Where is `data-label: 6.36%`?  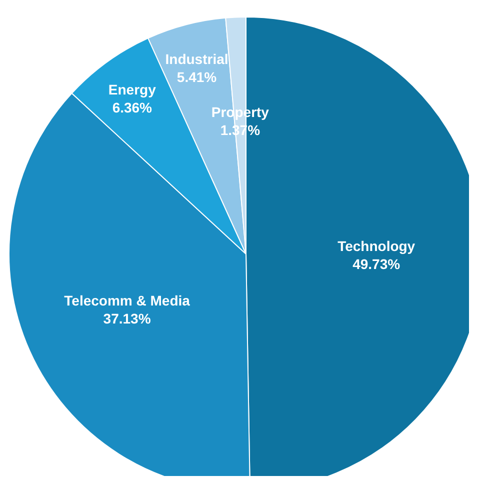
data-label: 6.36% is located at coordinates (132, 107).